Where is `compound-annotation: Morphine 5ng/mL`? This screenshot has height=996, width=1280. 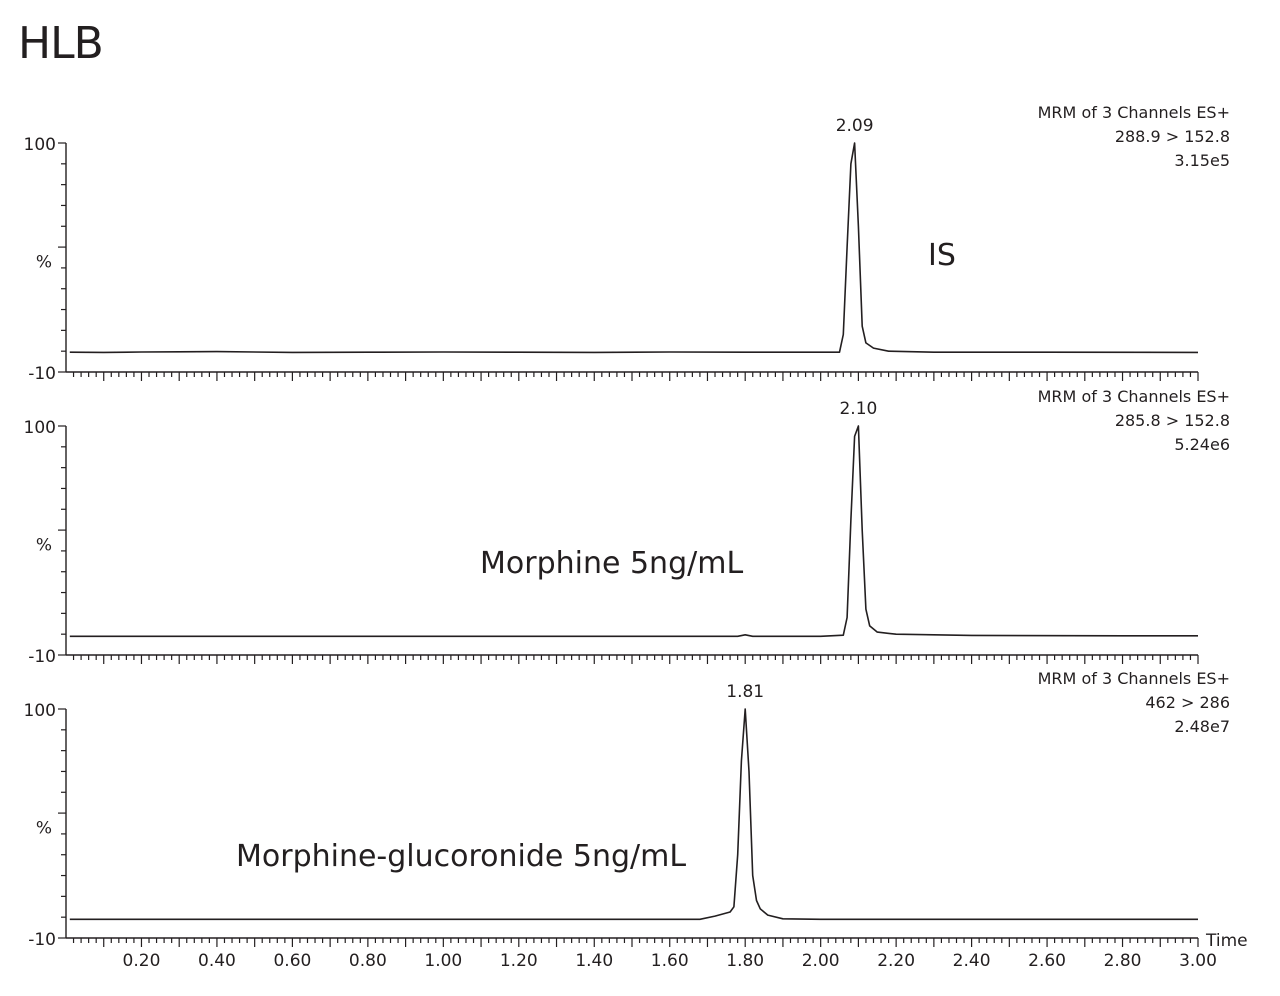
compound-annotation: Morphine 5ng/mL is located at coordinates (611, 563).